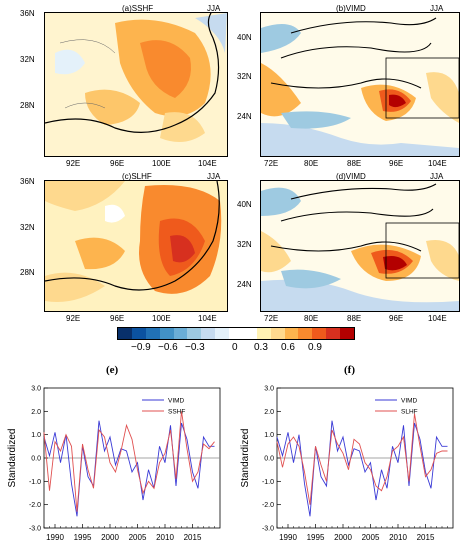 The image size is (465, 550). I want to click on colorbar-label: 0.6, so click(288, 347).